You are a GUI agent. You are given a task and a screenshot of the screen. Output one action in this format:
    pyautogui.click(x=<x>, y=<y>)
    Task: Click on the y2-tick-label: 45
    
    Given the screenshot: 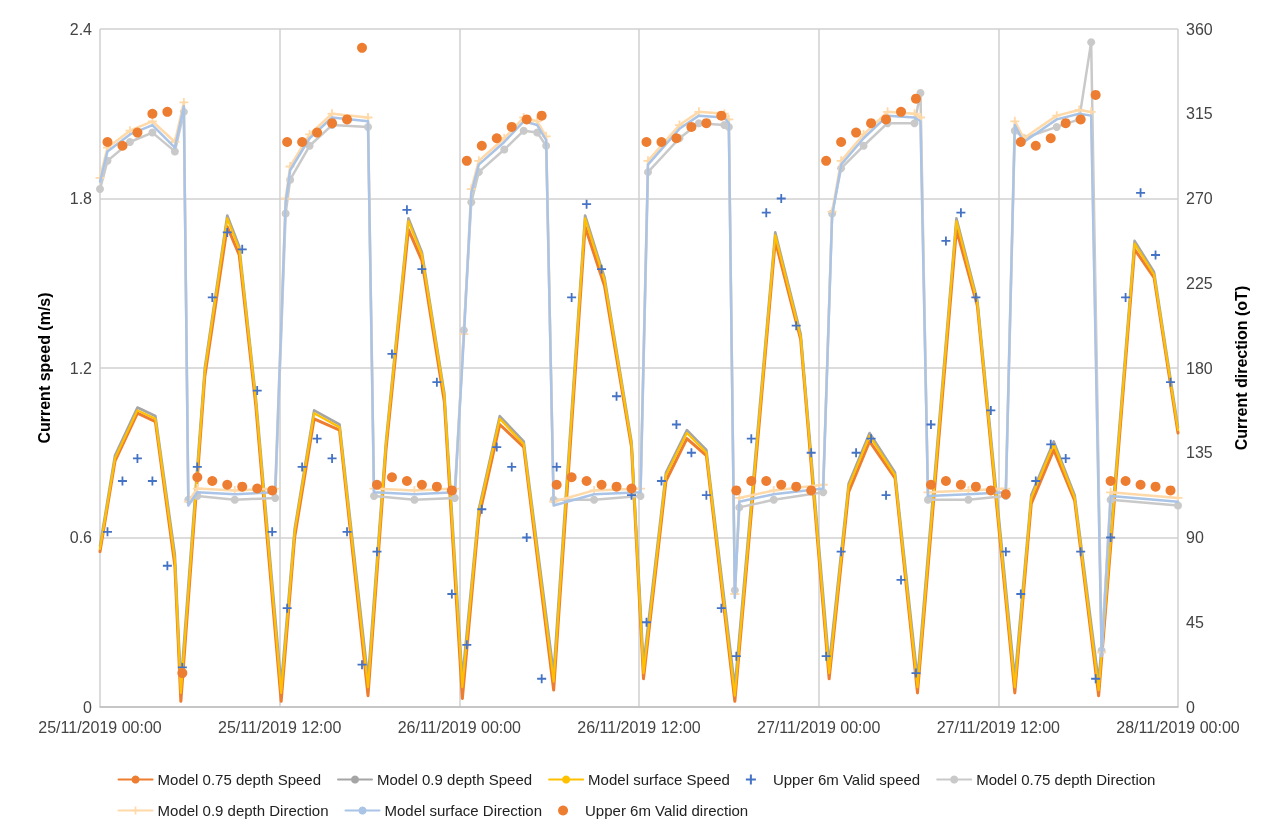 What is the action you would take?
    pyautogui.click(x=1195, y=622)
    